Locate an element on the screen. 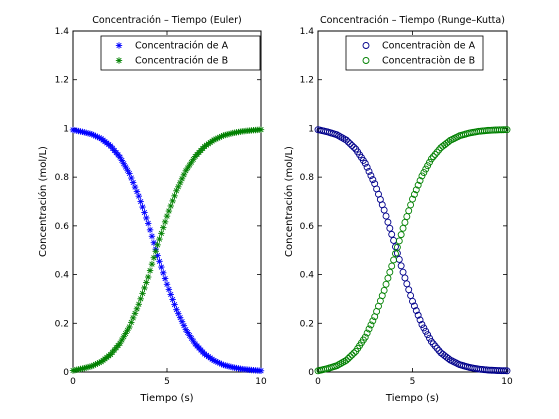 This screenshot has width=559, height=419. y-tick-label: 1.4 is located at coordinates (307, 32).